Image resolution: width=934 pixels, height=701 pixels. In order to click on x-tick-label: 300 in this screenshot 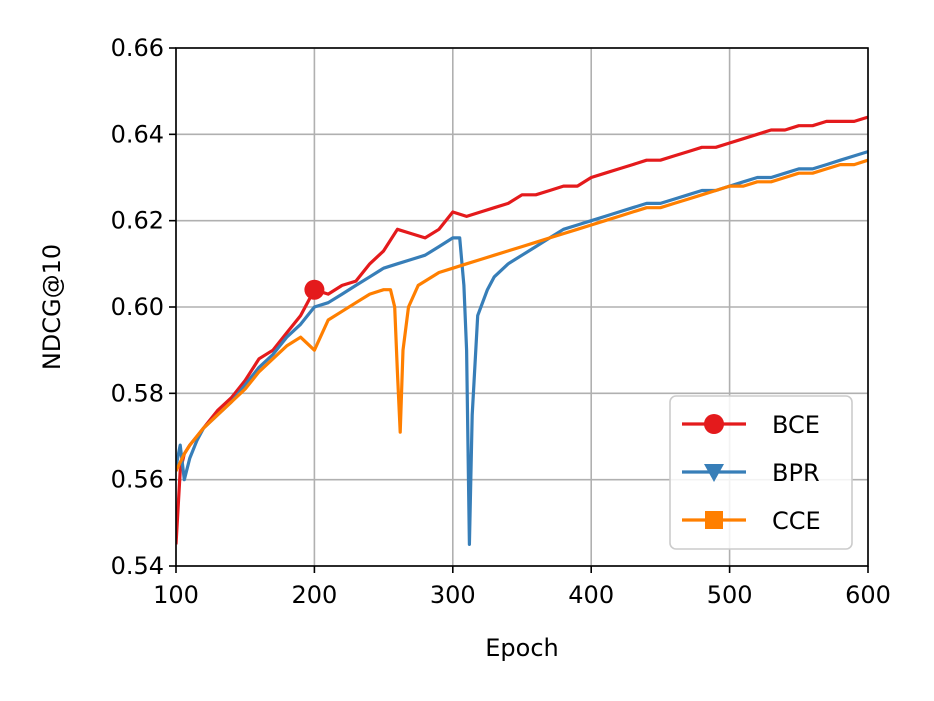, I will do `click(453, 595)`.